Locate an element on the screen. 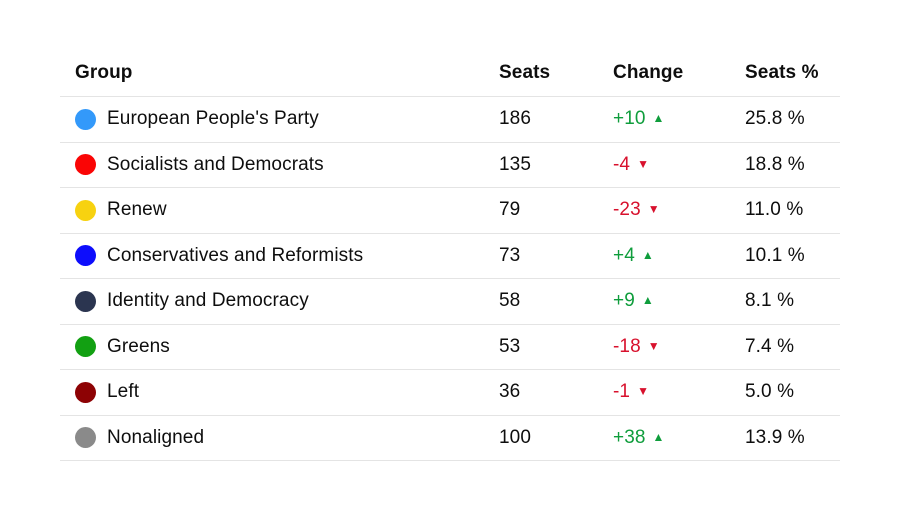 This screenshot has height=512, width=921. seats-value: 135 is located at coordinates (515, 164).